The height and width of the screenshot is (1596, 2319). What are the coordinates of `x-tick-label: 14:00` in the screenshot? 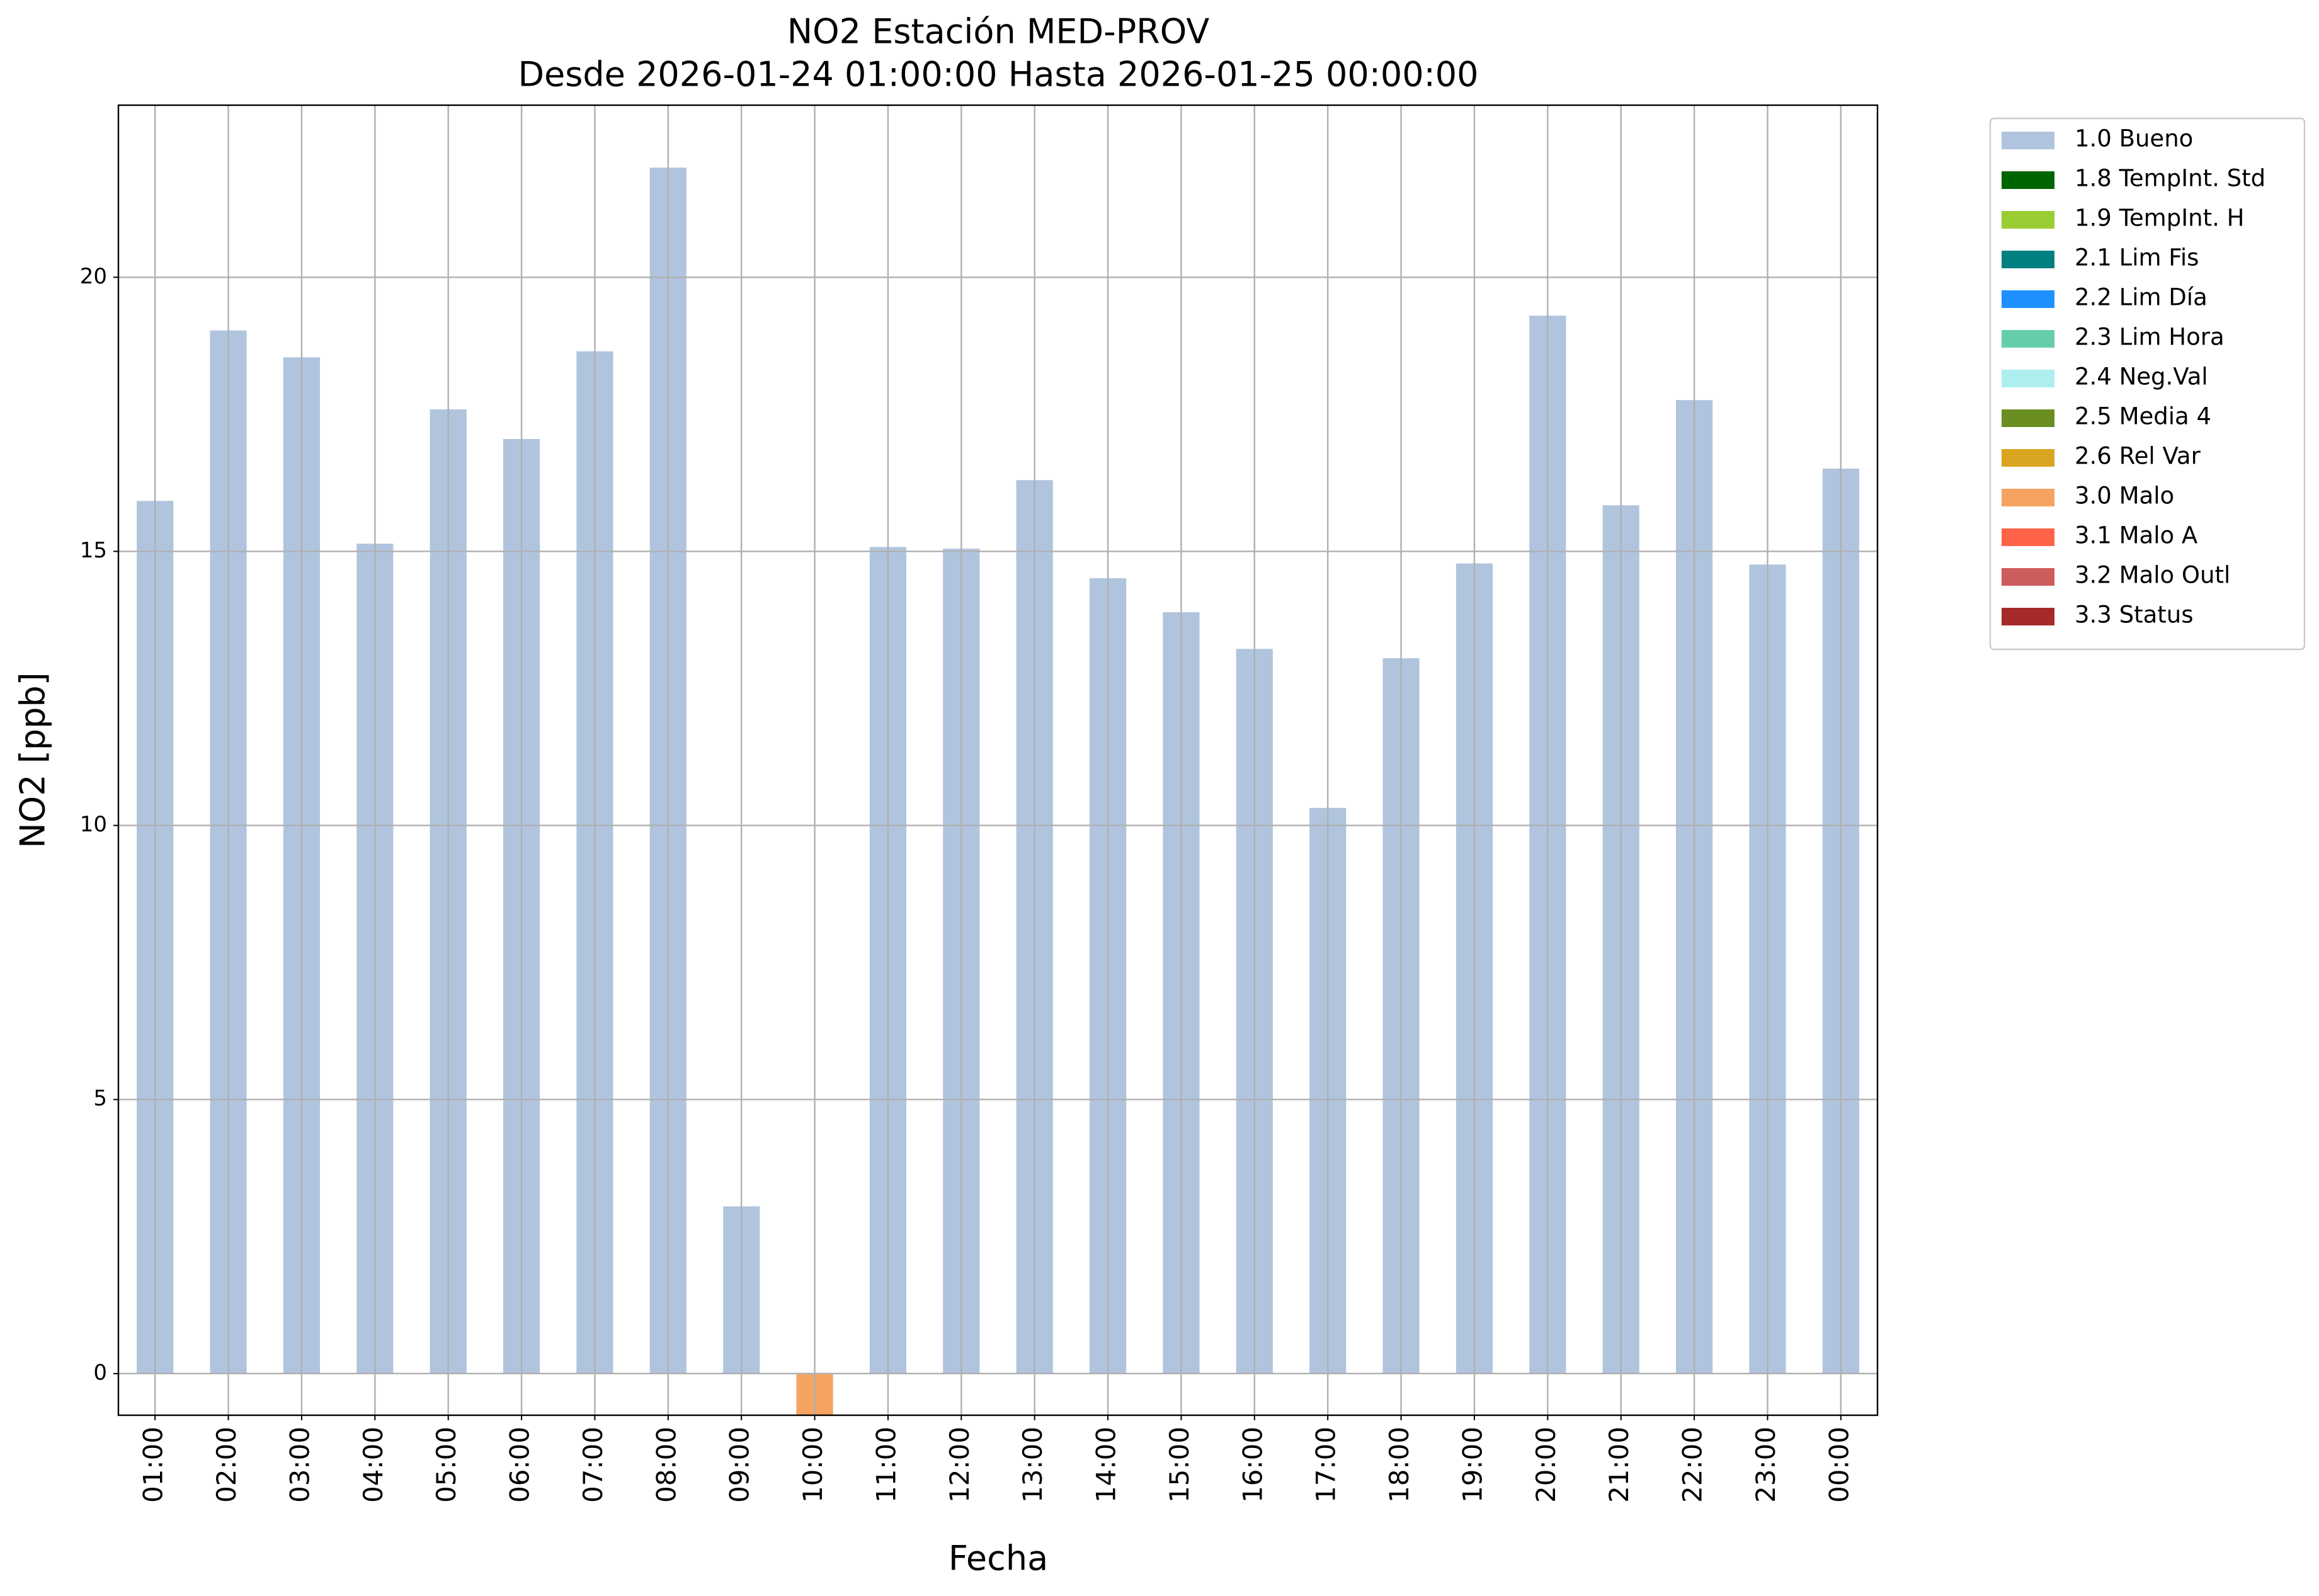 It's located at (1106, 1465).